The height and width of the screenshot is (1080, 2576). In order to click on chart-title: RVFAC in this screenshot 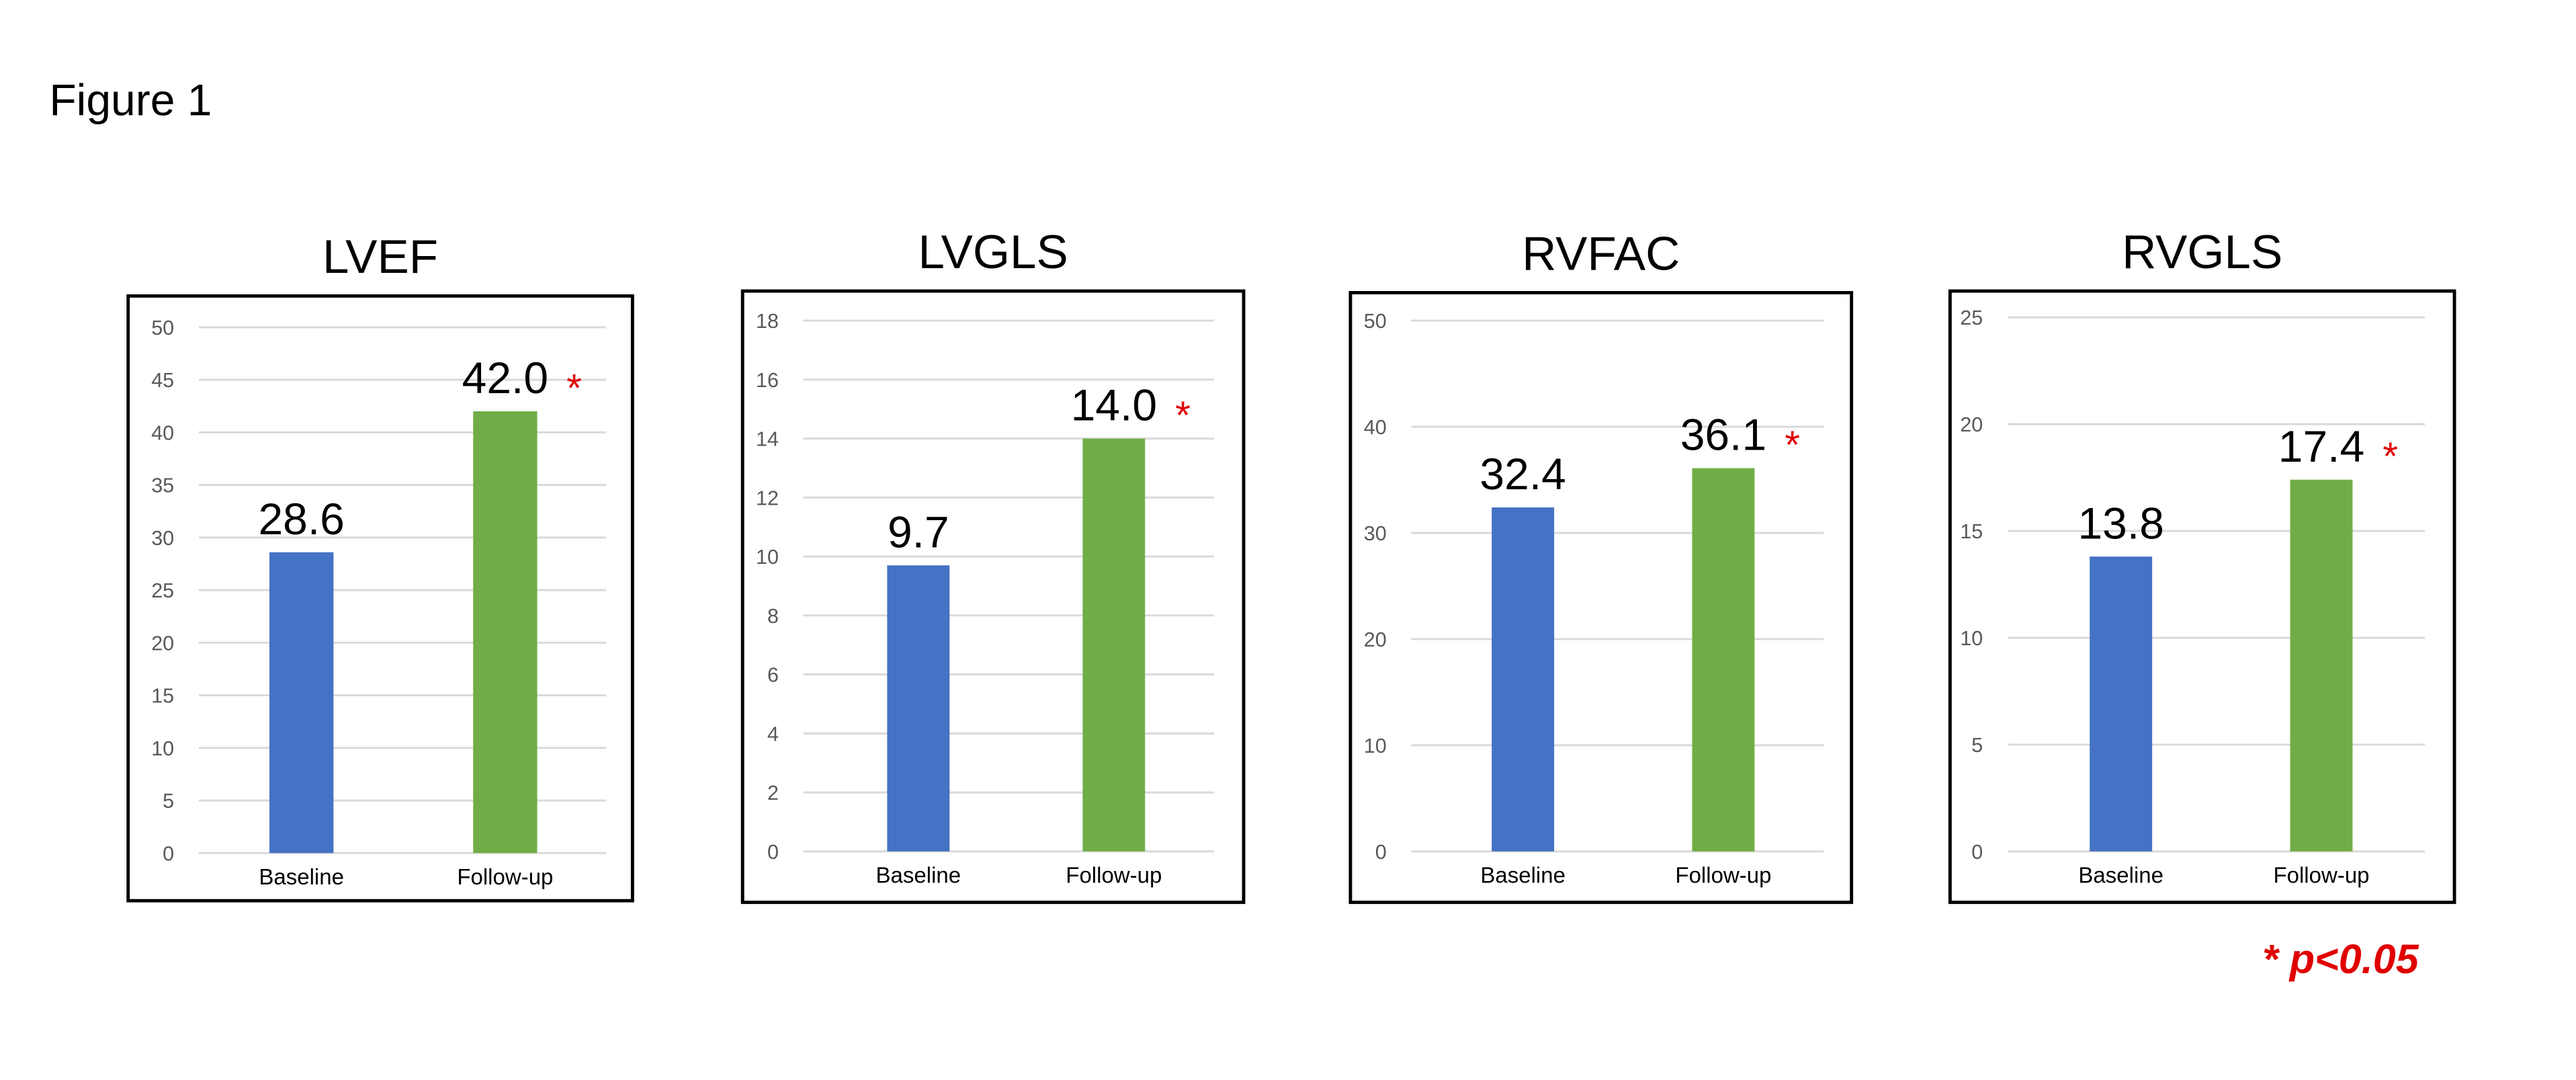, I will do `click(1601, 253)`.